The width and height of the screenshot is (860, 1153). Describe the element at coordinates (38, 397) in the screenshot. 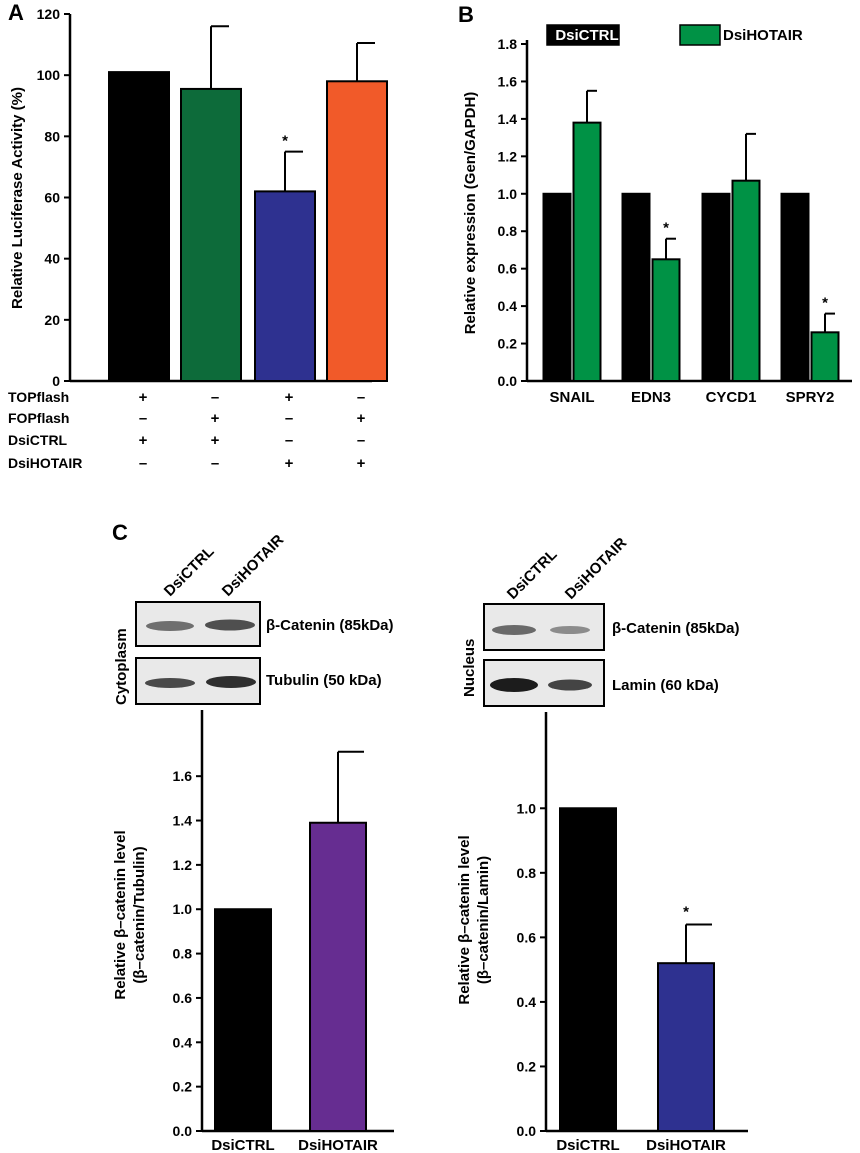

I see `condition-row-label: TOPflash` at that location.